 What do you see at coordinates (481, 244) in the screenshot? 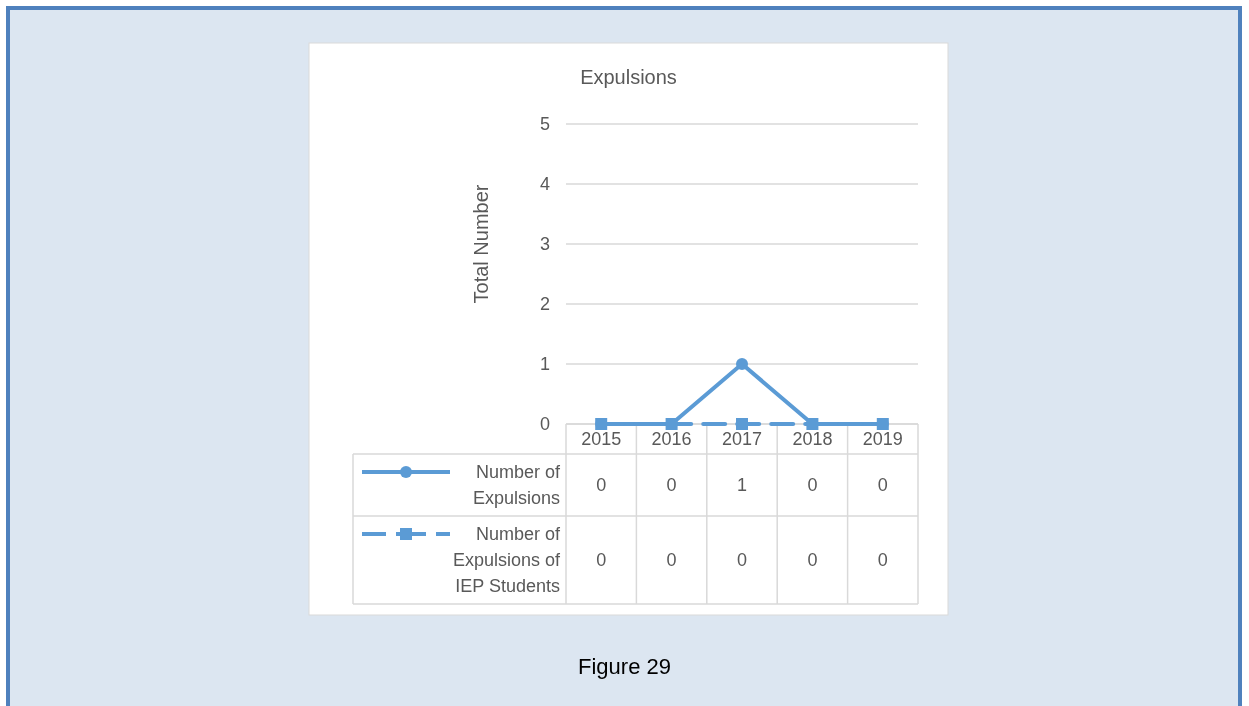
I see `y-axis-title: Total Number` at bounding box center [481, 244].